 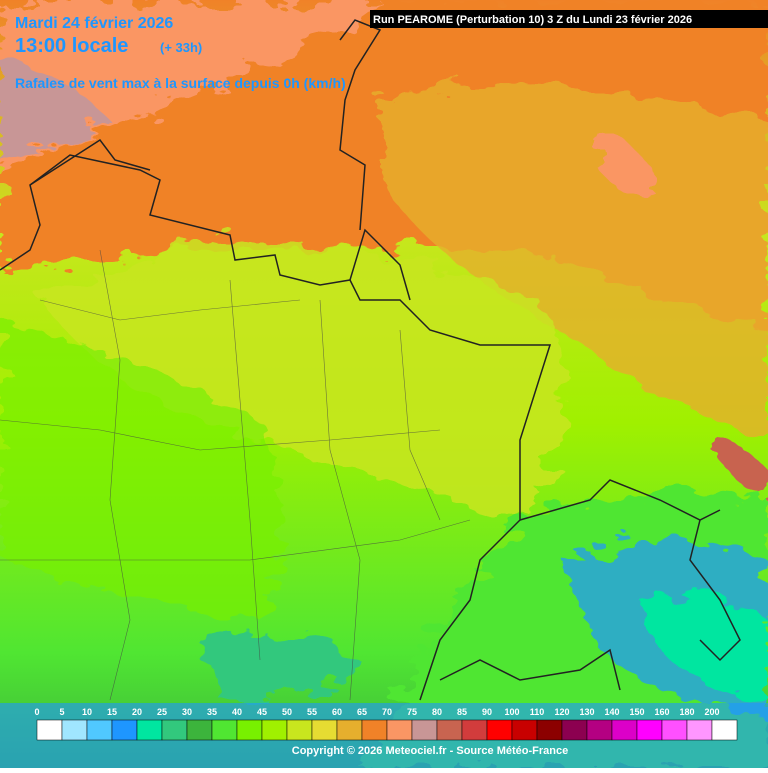 I want to click on legend-label: 30, so click(x=187, y=712).